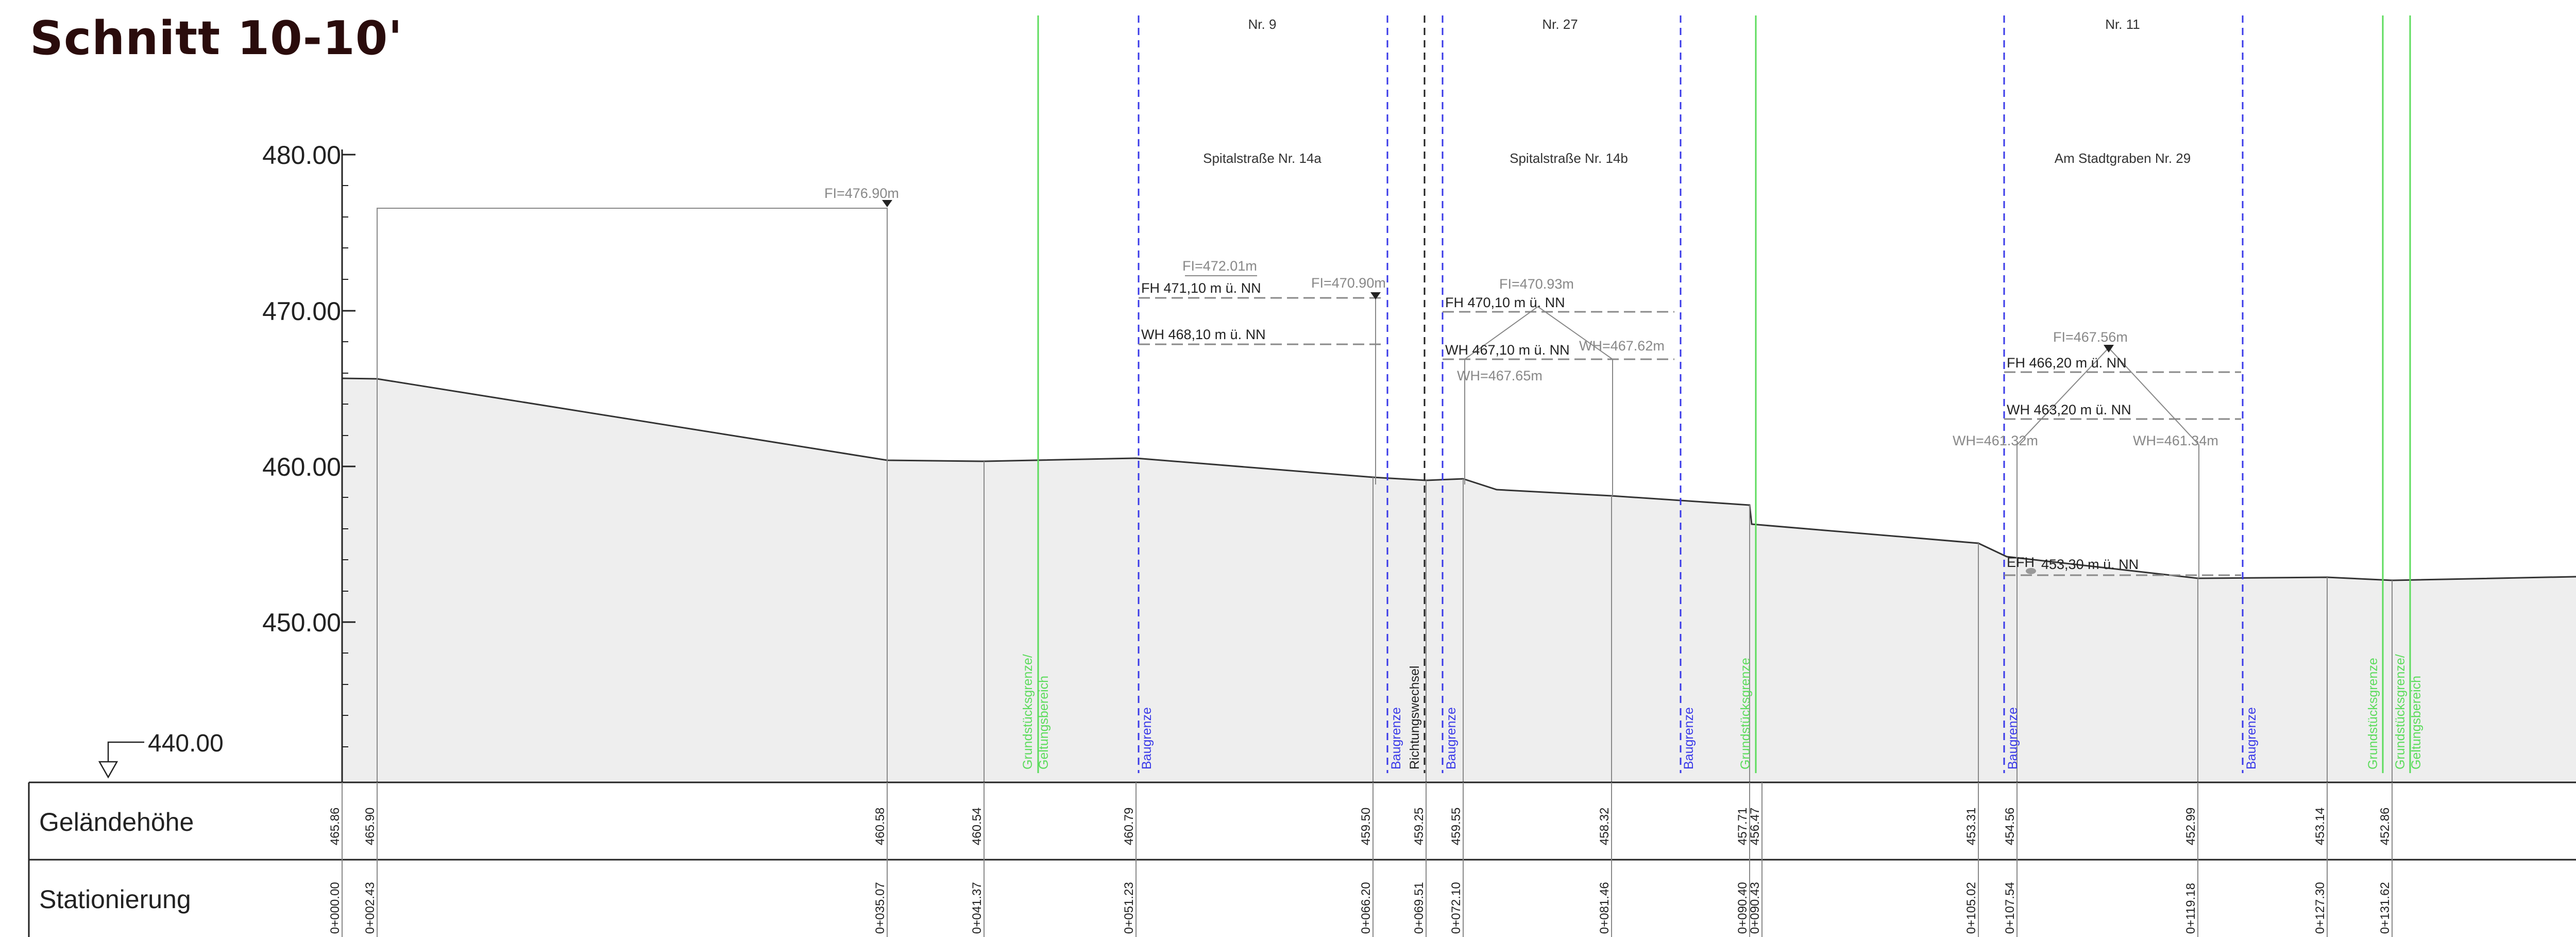 The height and width of the screenshot is (937, 2576). I want to click on fi-roof-11: FI=467.56m, so click(2090, 337).